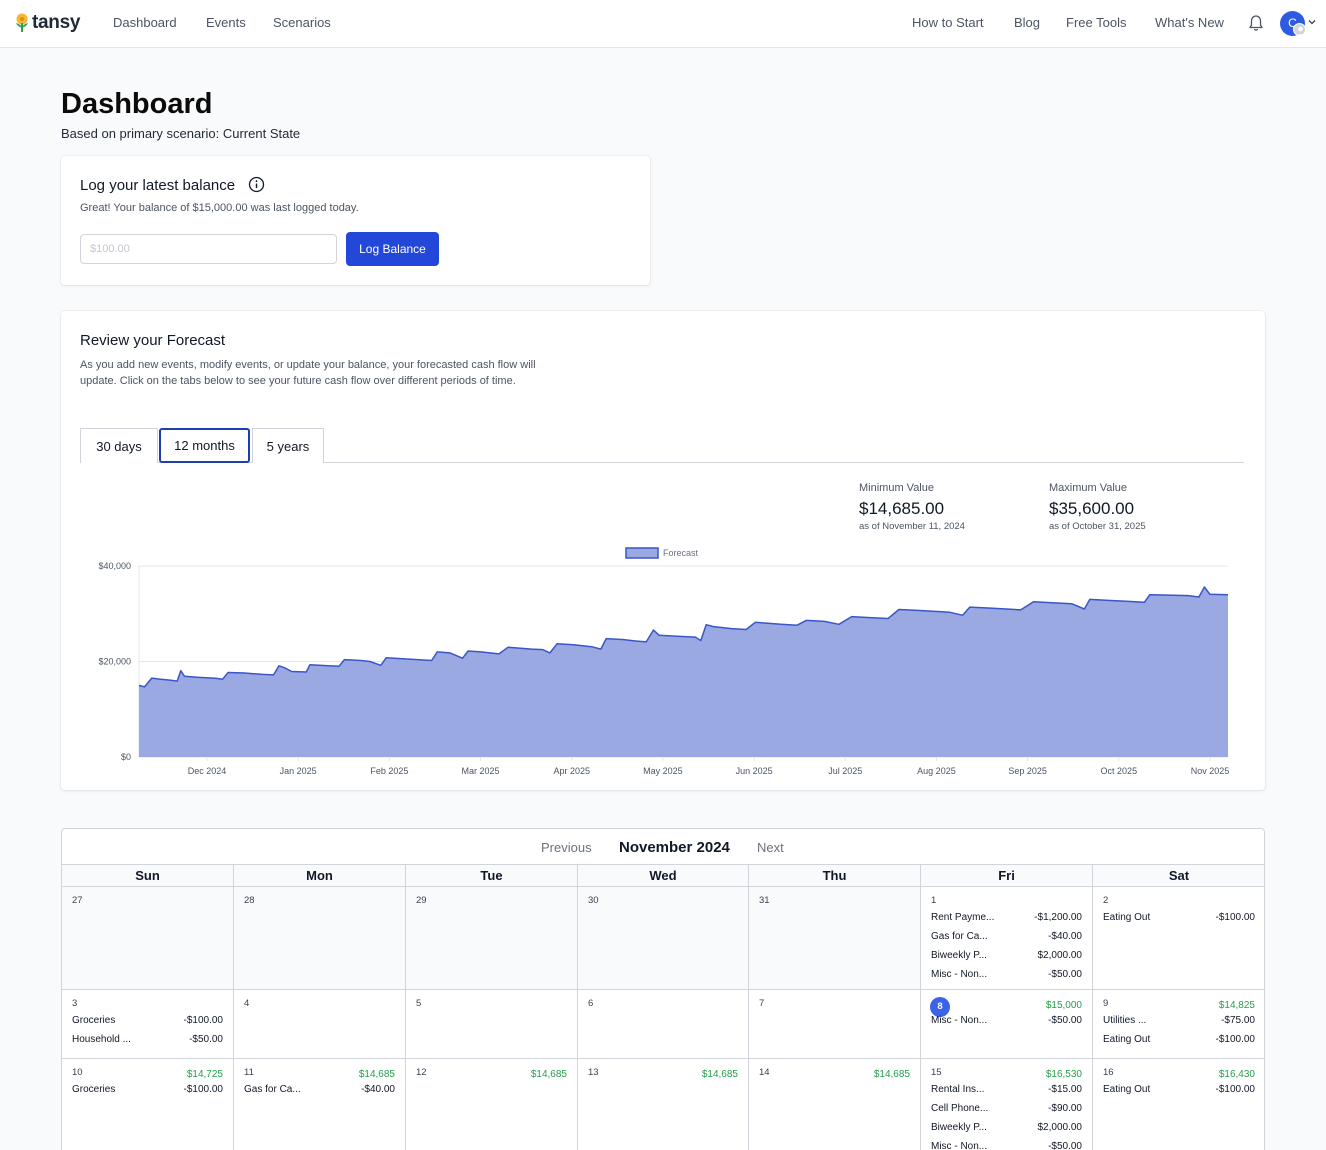 The image size is (1326, 1150). Describe the element at coordinates (663, 771) in the screenshot. I see `x-tick-label: May 2025` at that location.